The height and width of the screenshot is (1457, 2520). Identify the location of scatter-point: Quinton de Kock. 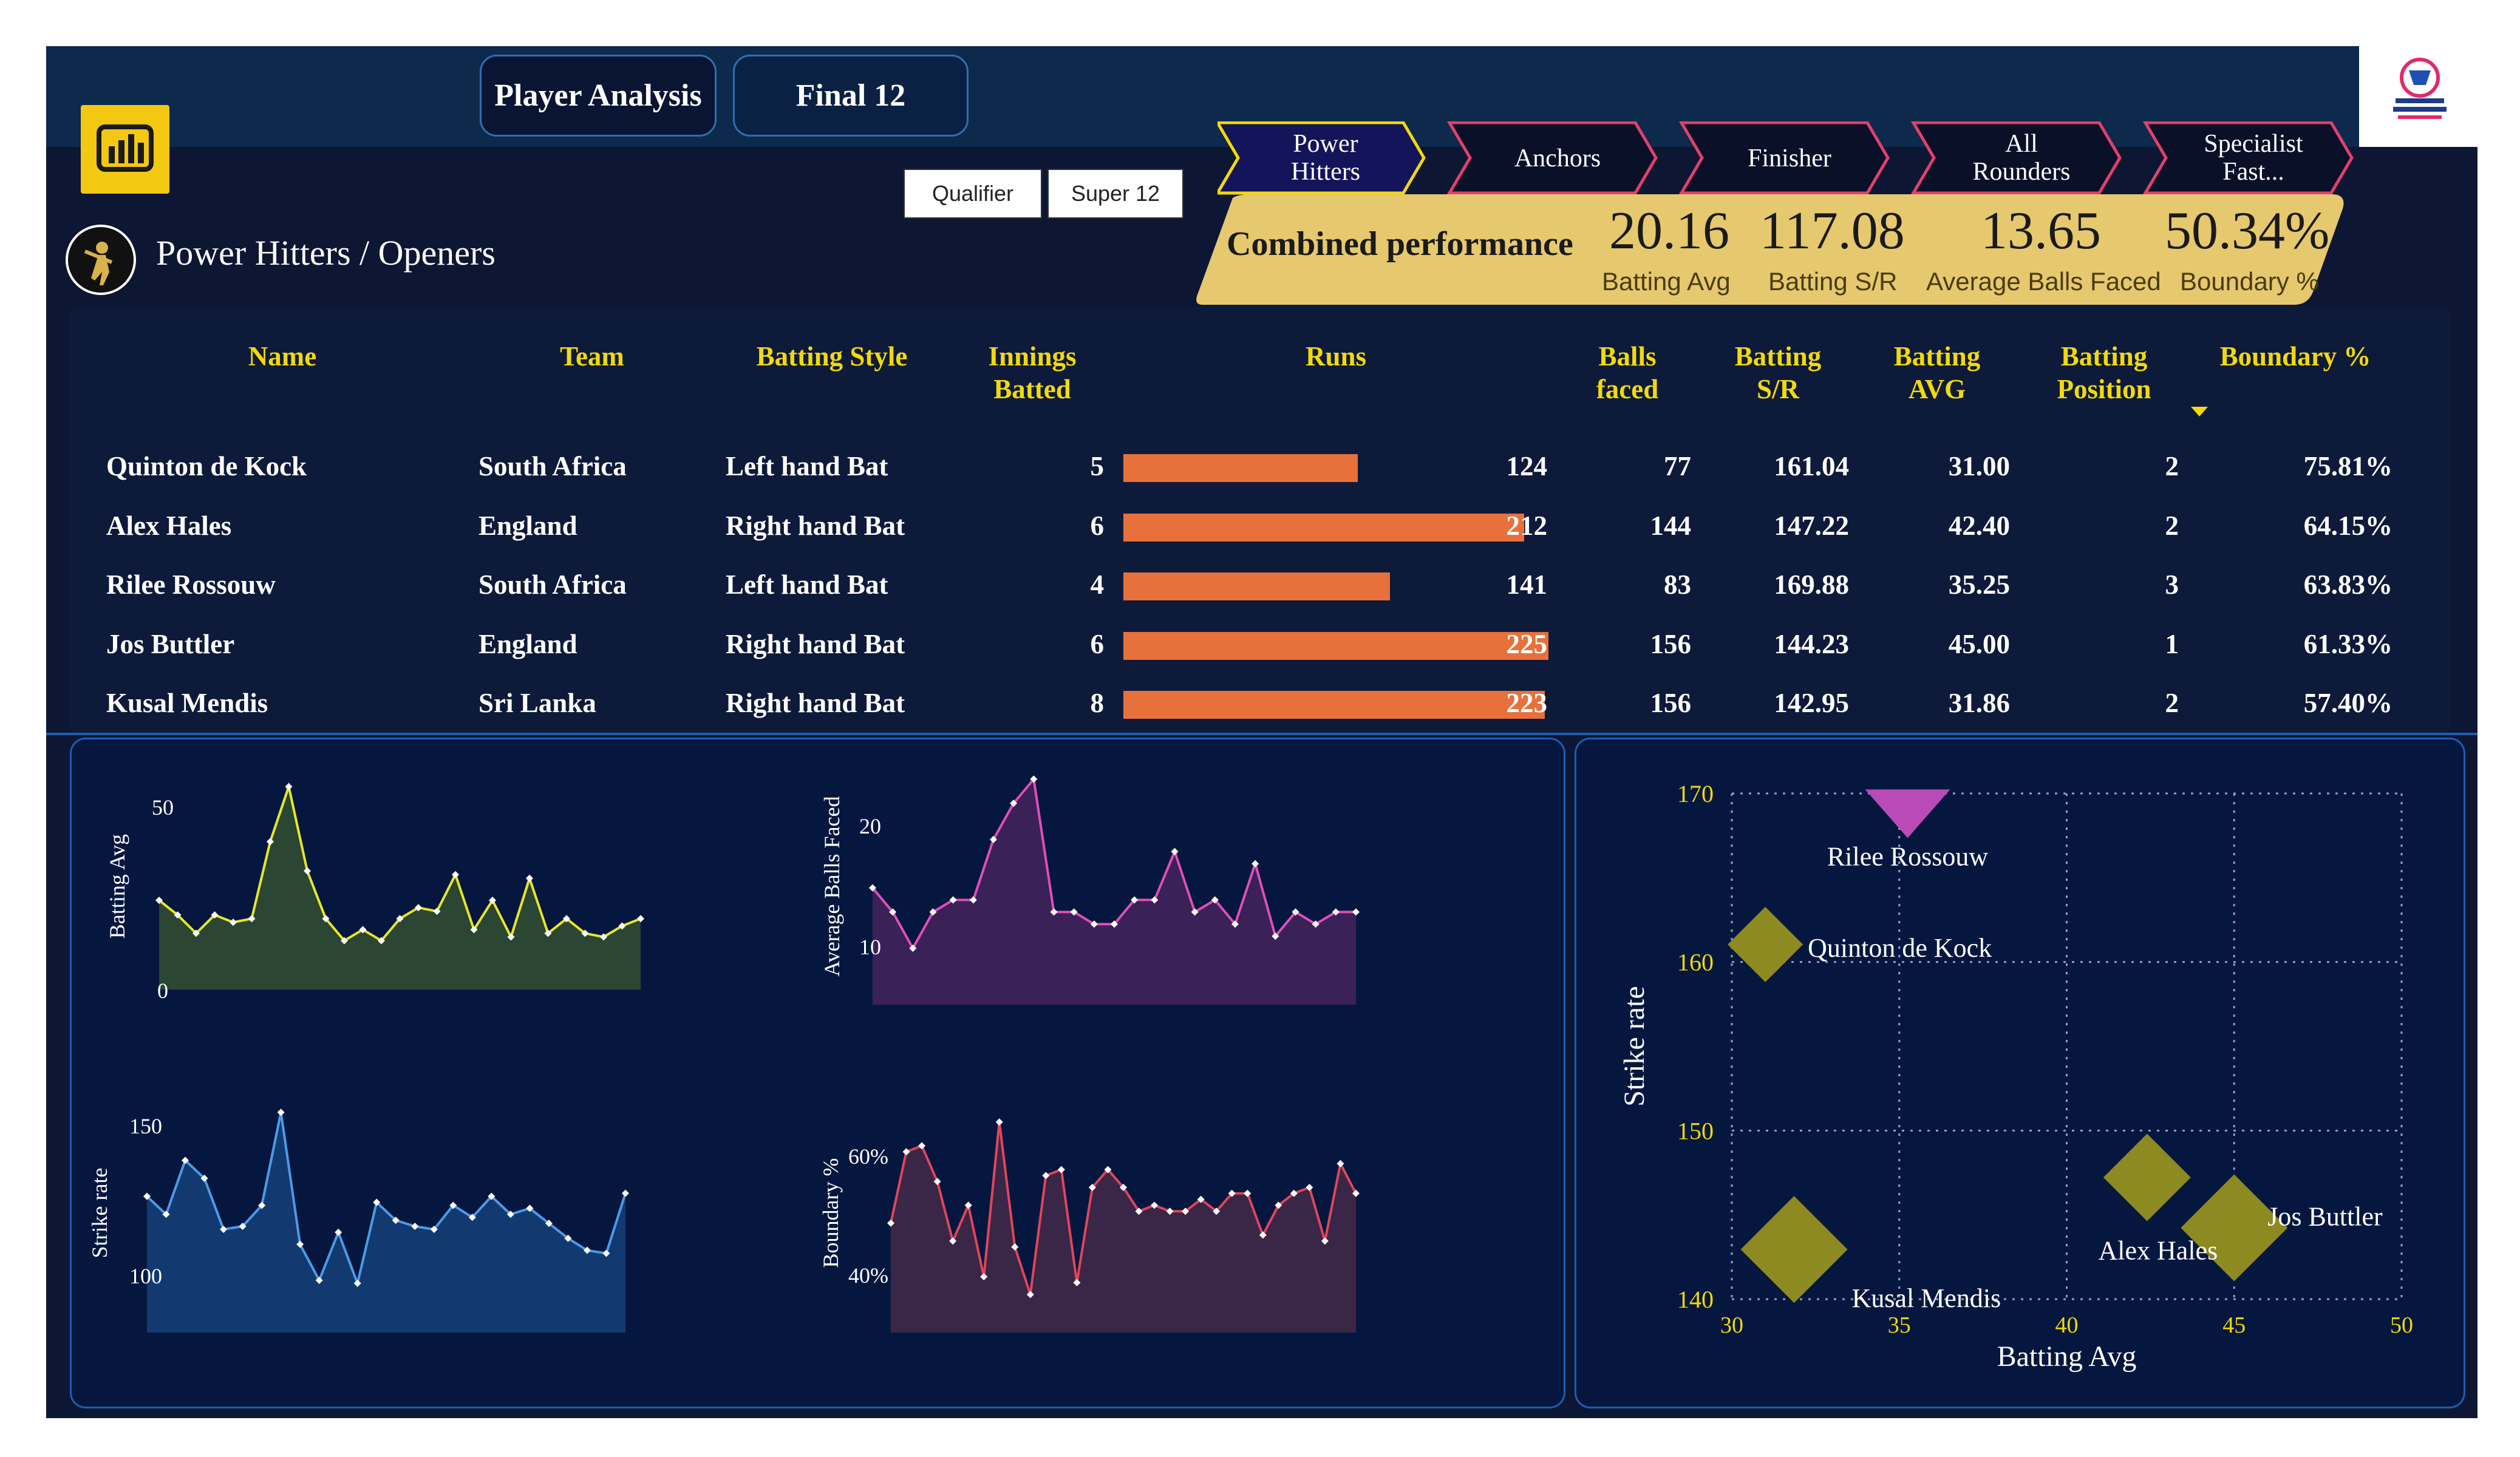
(1860, 944).